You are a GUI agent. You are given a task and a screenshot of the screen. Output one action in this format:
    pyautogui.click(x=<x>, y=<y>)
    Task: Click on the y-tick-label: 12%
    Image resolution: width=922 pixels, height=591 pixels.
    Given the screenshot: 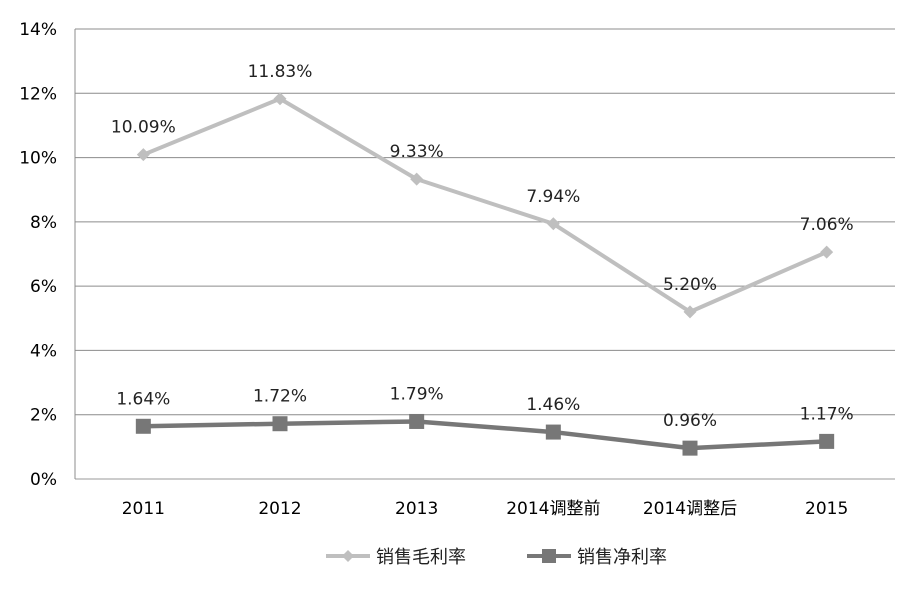 What is the action you would take?
    pyautogui.click(x=38, y=94)
    